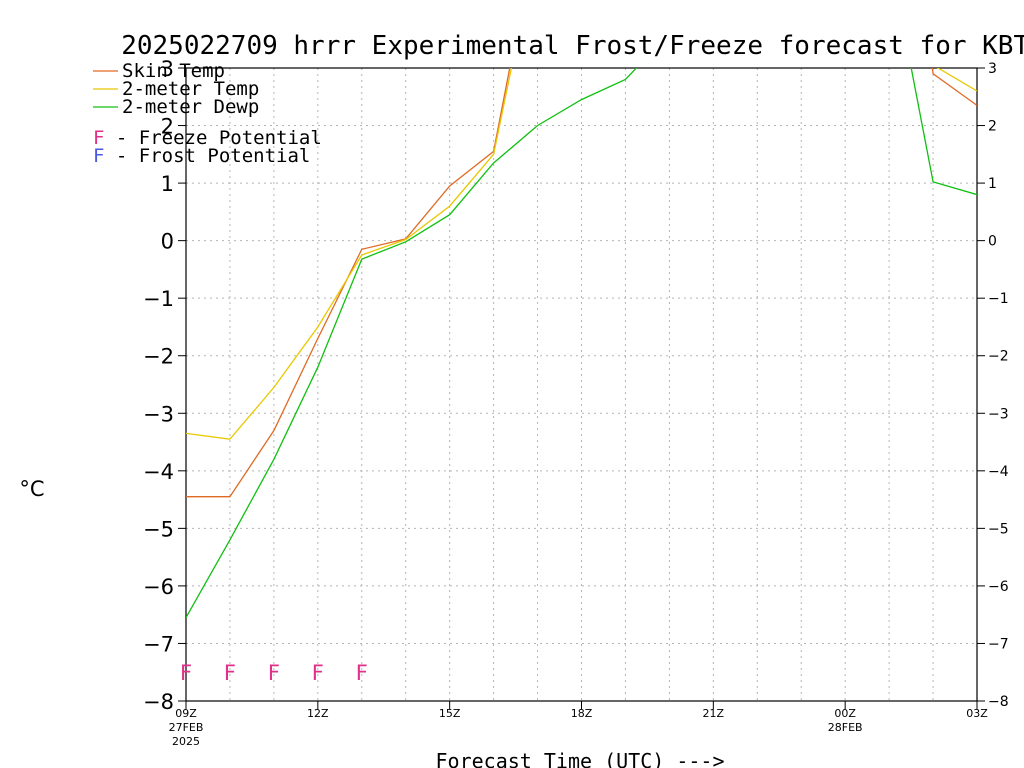 The height and width of the screenshot is (768, 1024). Describe the element at coordinates (998, 587) in the screenshot. I see `y-tick-label-right: −6` at that location.